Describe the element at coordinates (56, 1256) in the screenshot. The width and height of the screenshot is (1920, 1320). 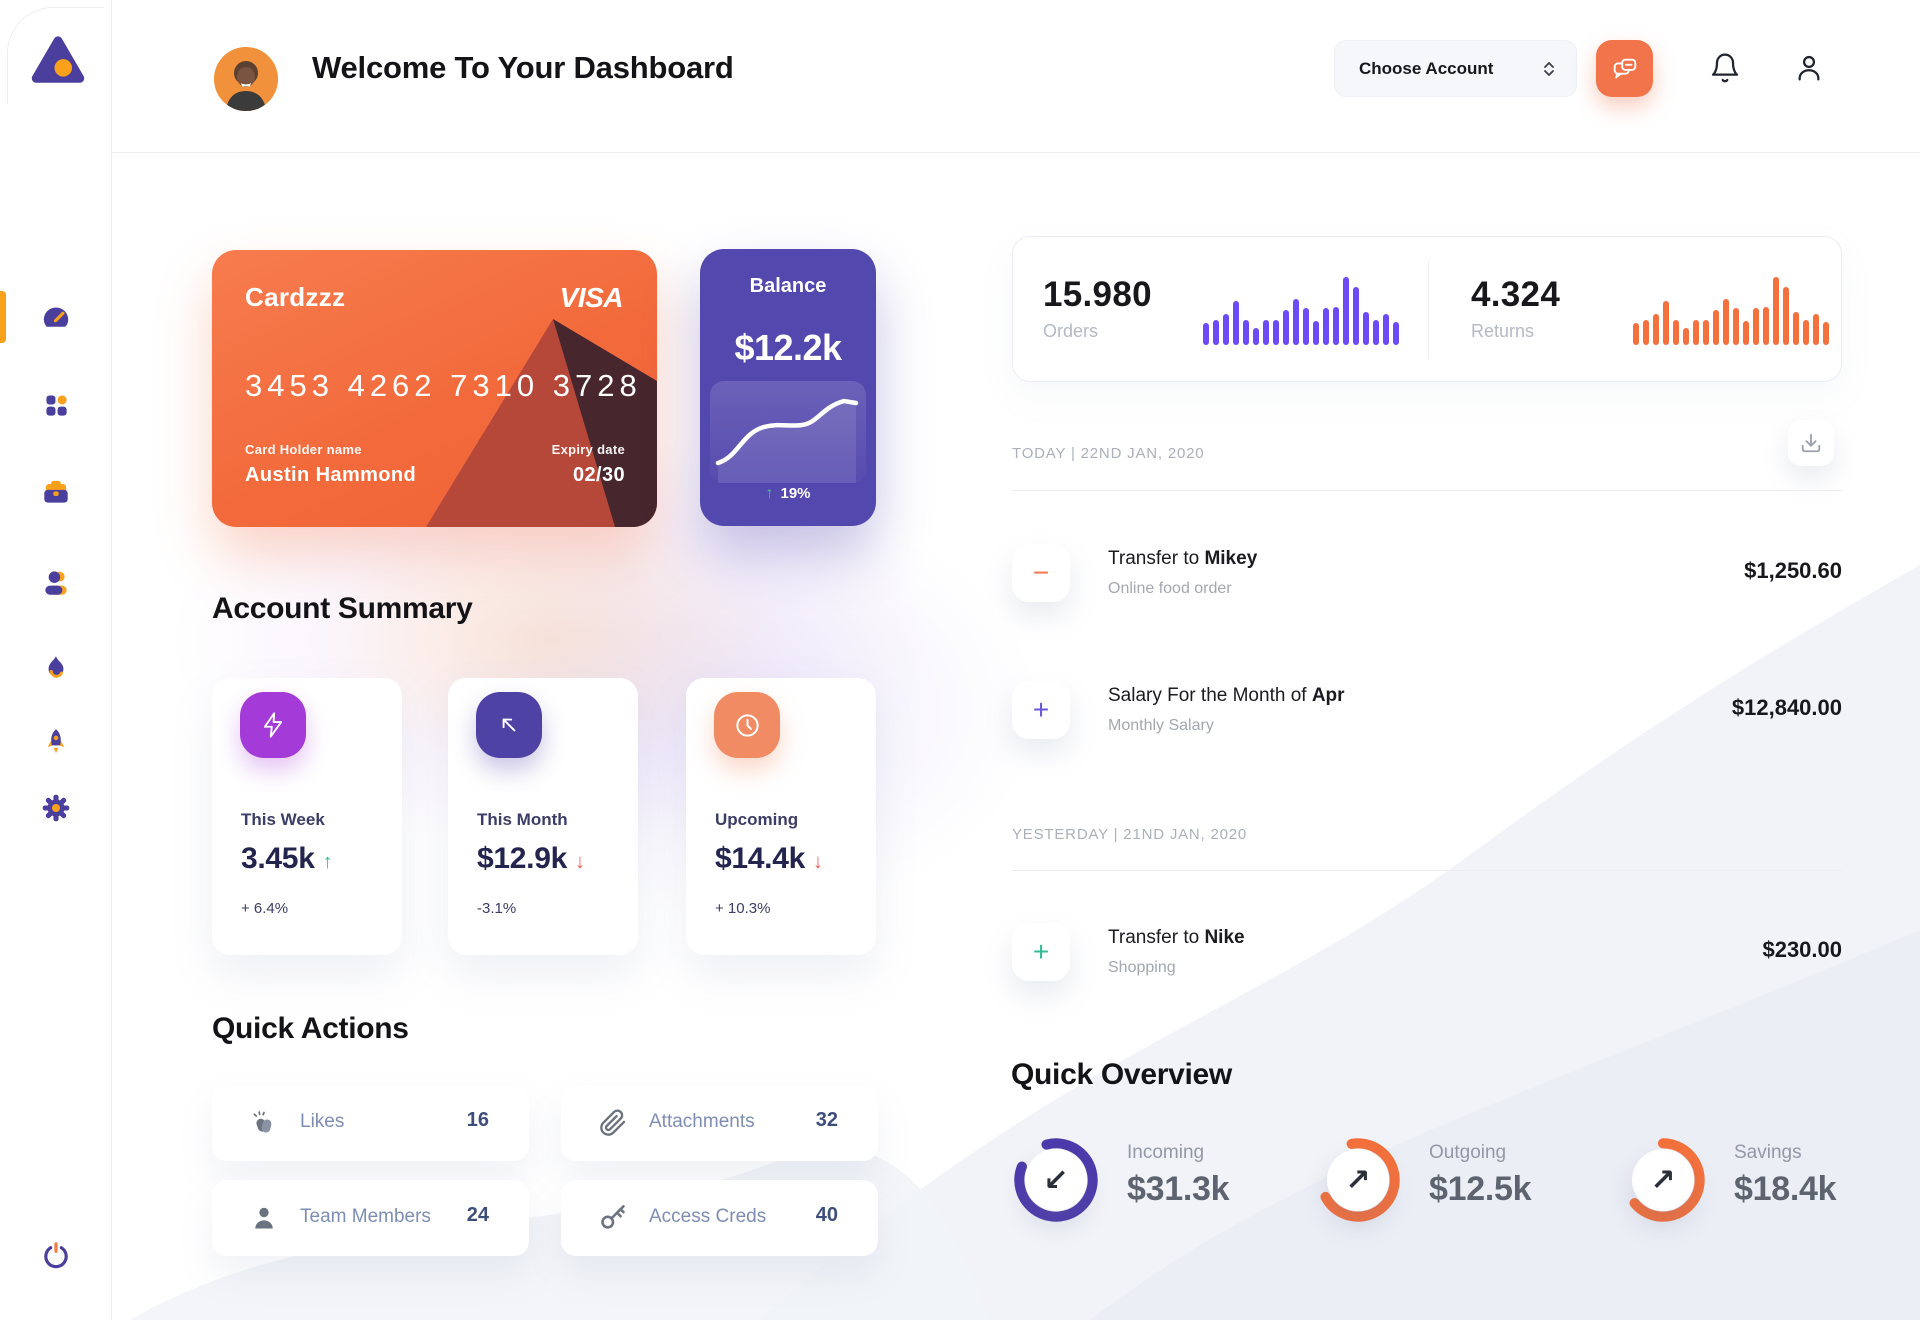
I see `sidebar-item-logout` at that location.